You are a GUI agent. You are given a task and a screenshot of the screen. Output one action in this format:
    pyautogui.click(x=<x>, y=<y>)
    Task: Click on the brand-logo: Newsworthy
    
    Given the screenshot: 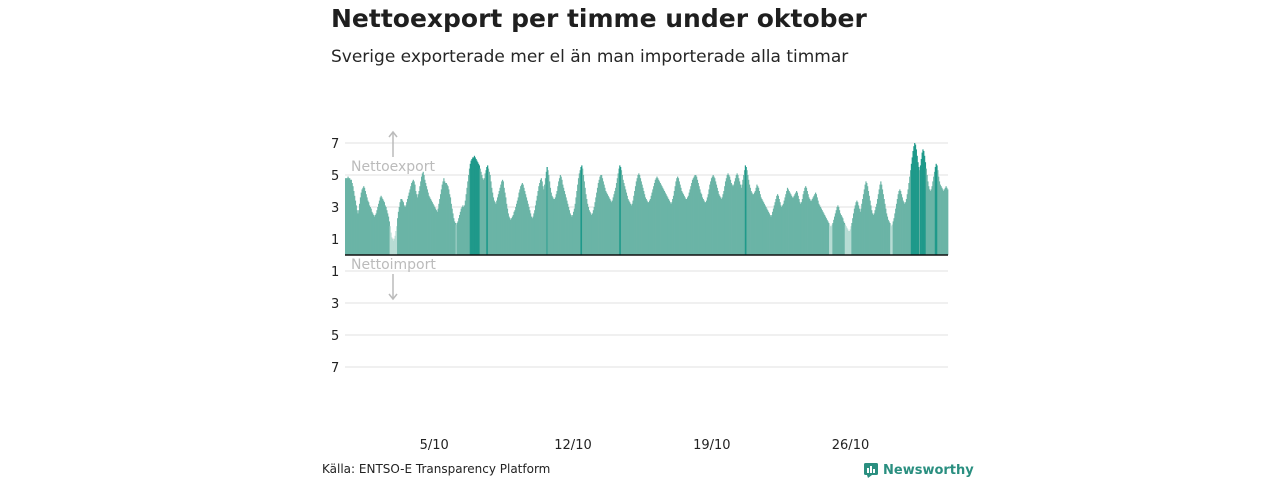 What is the action you would take?
    pyautogui.click(x=919, y=470)
    